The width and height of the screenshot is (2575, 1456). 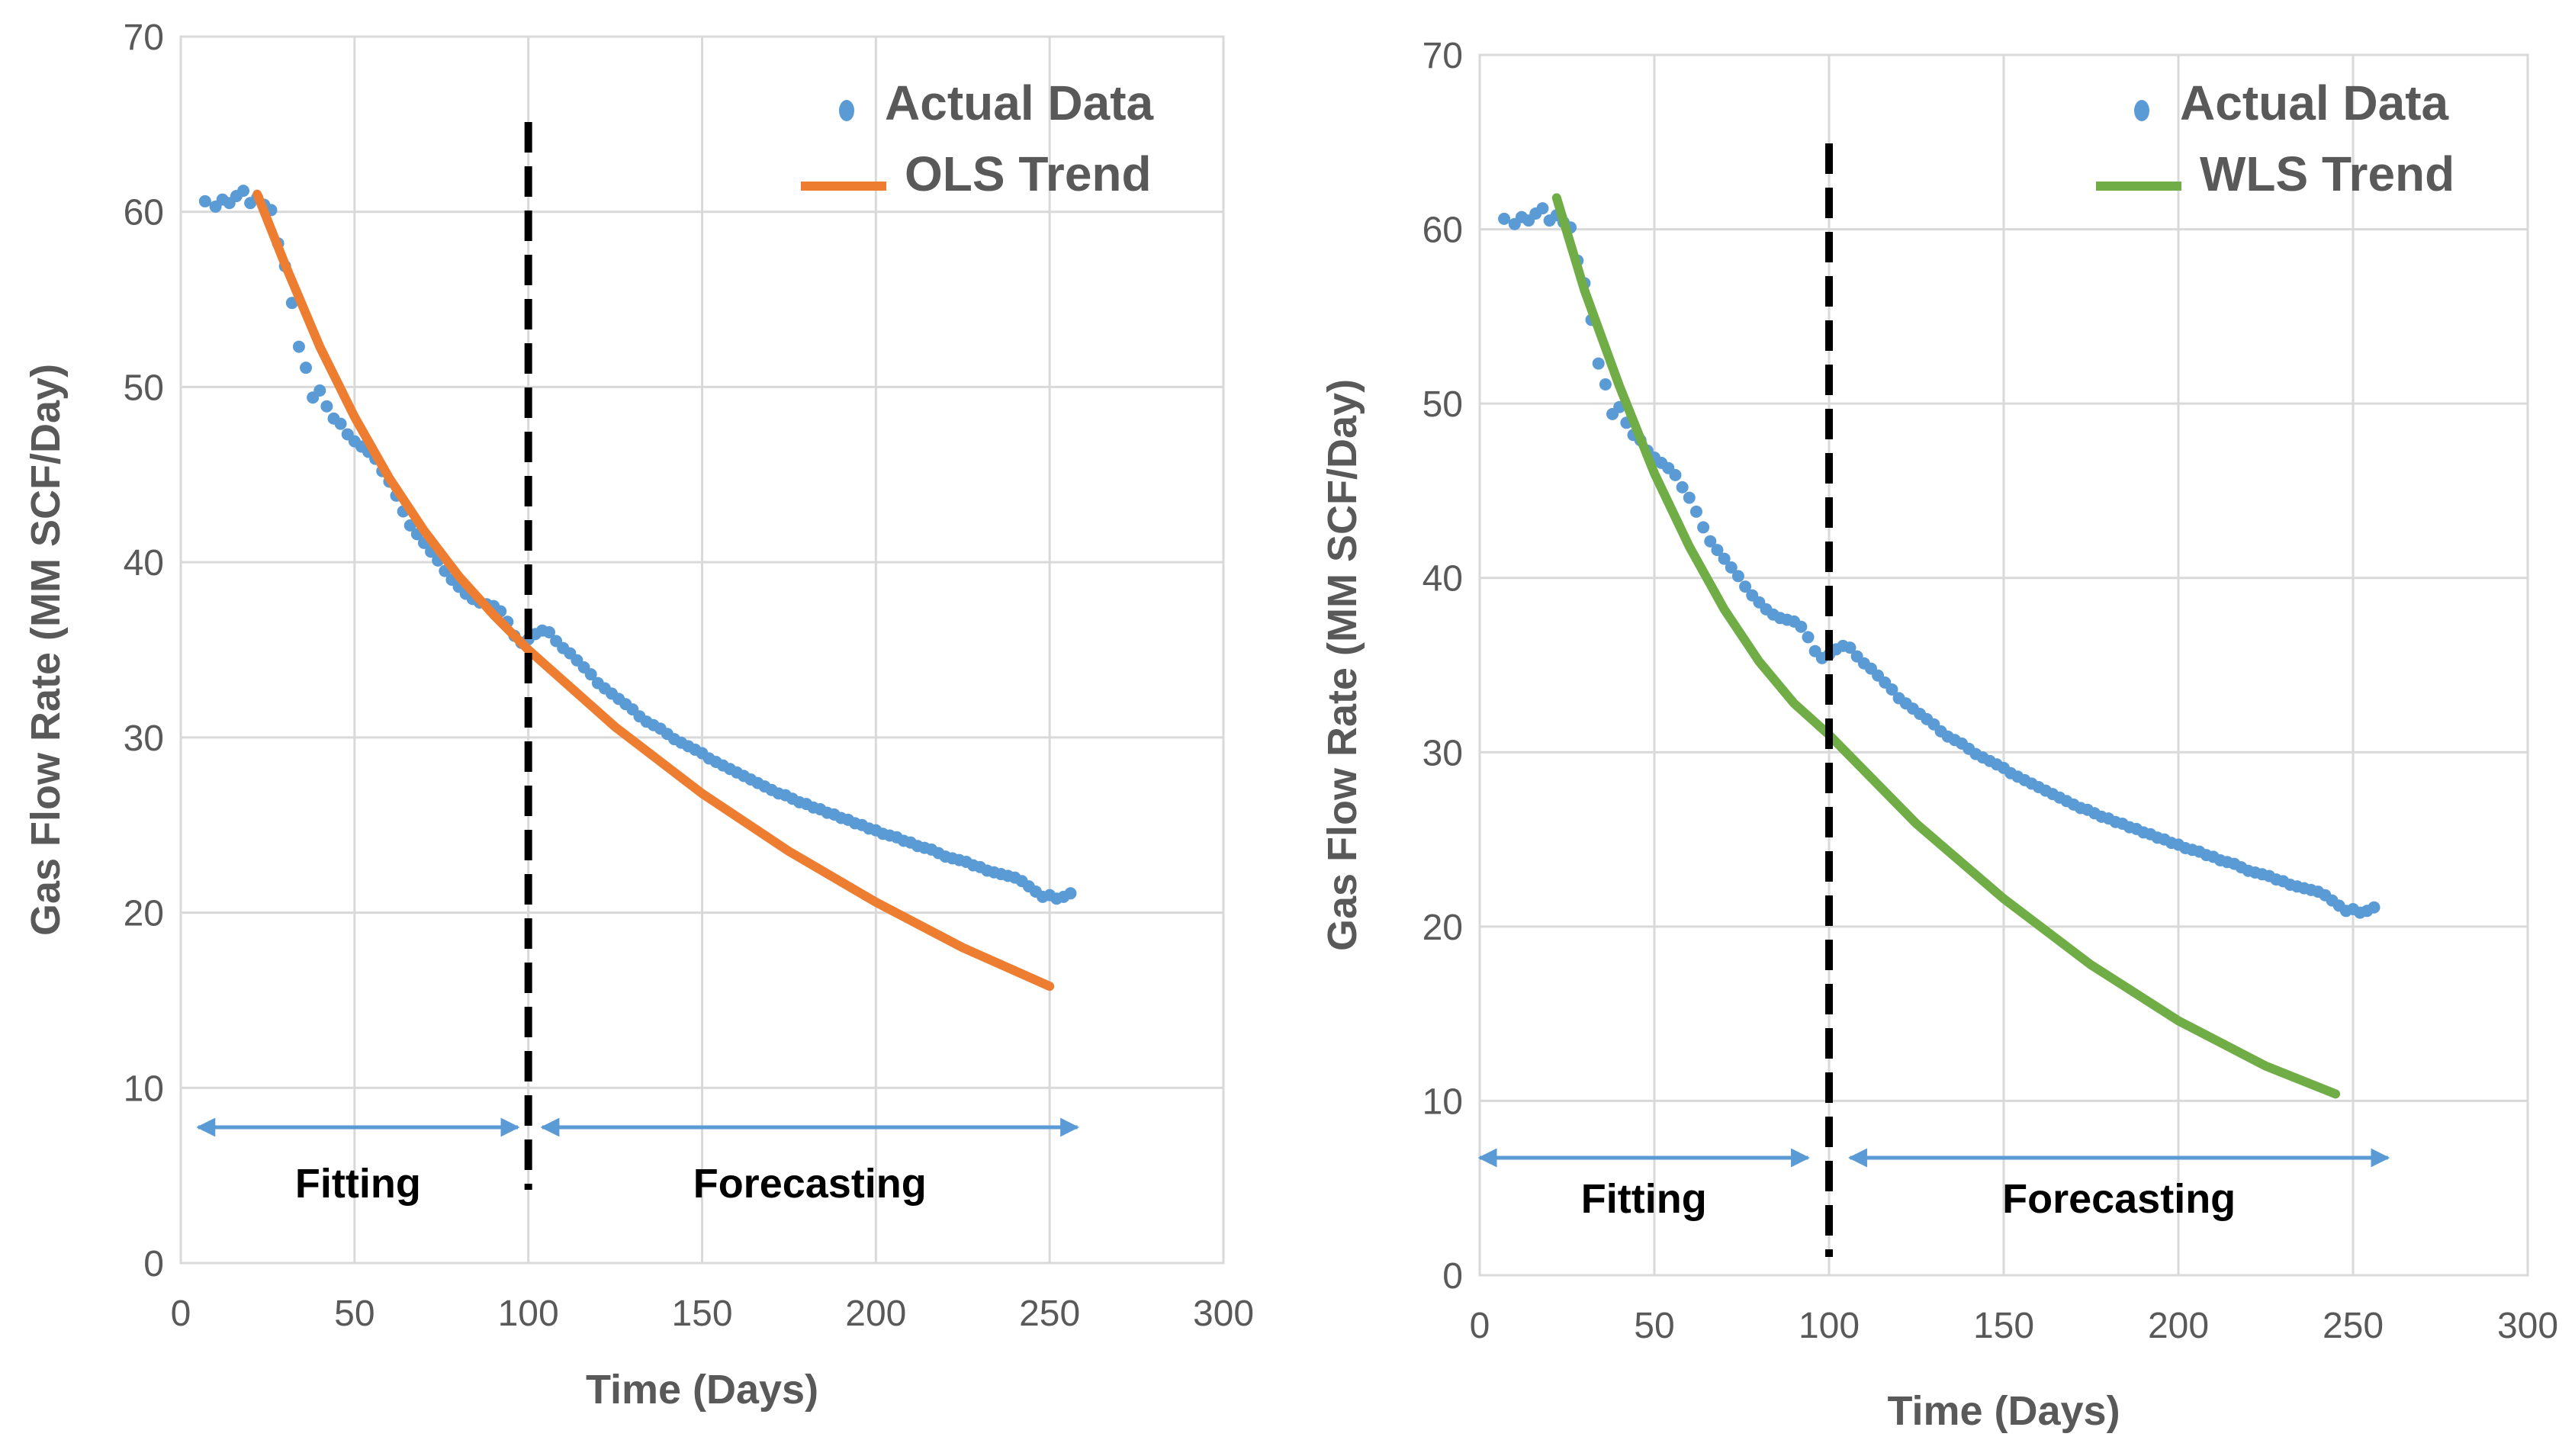 What do you see at coordinates (978, 138) in the screenshot?
I see `legend: Actual Data OLS Trend` at bounding box center [978, 138].